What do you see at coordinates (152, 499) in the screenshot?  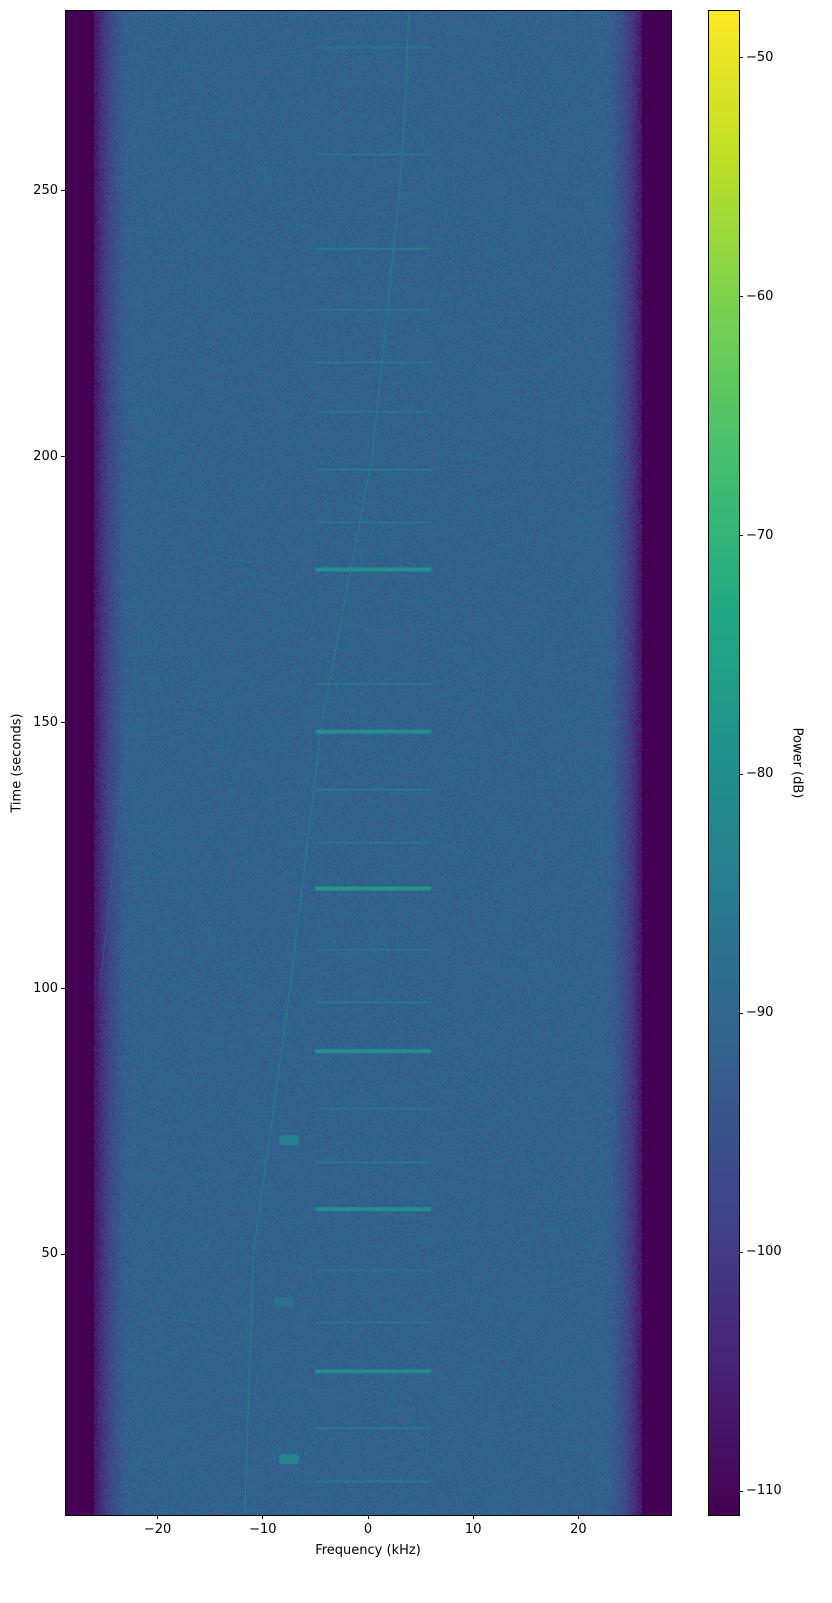 I see `faint-tone-line` at bounding box center [152, 499].